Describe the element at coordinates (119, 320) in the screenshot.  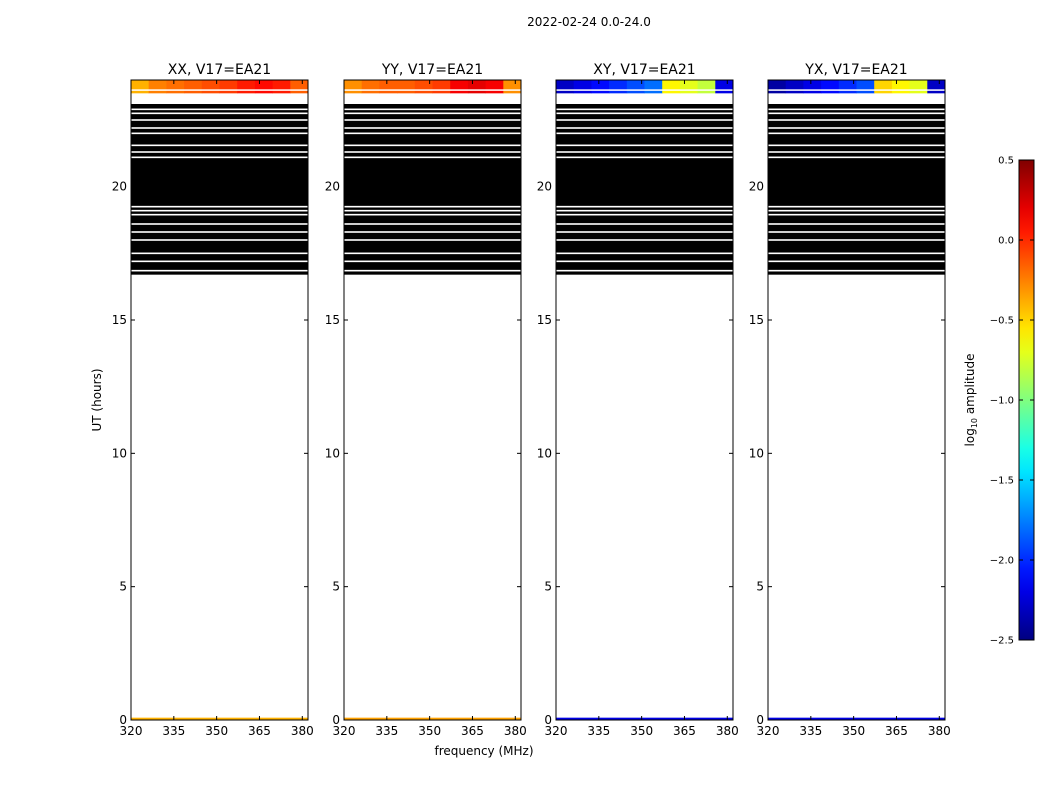
I see `y-tick-label: 15` at that location.